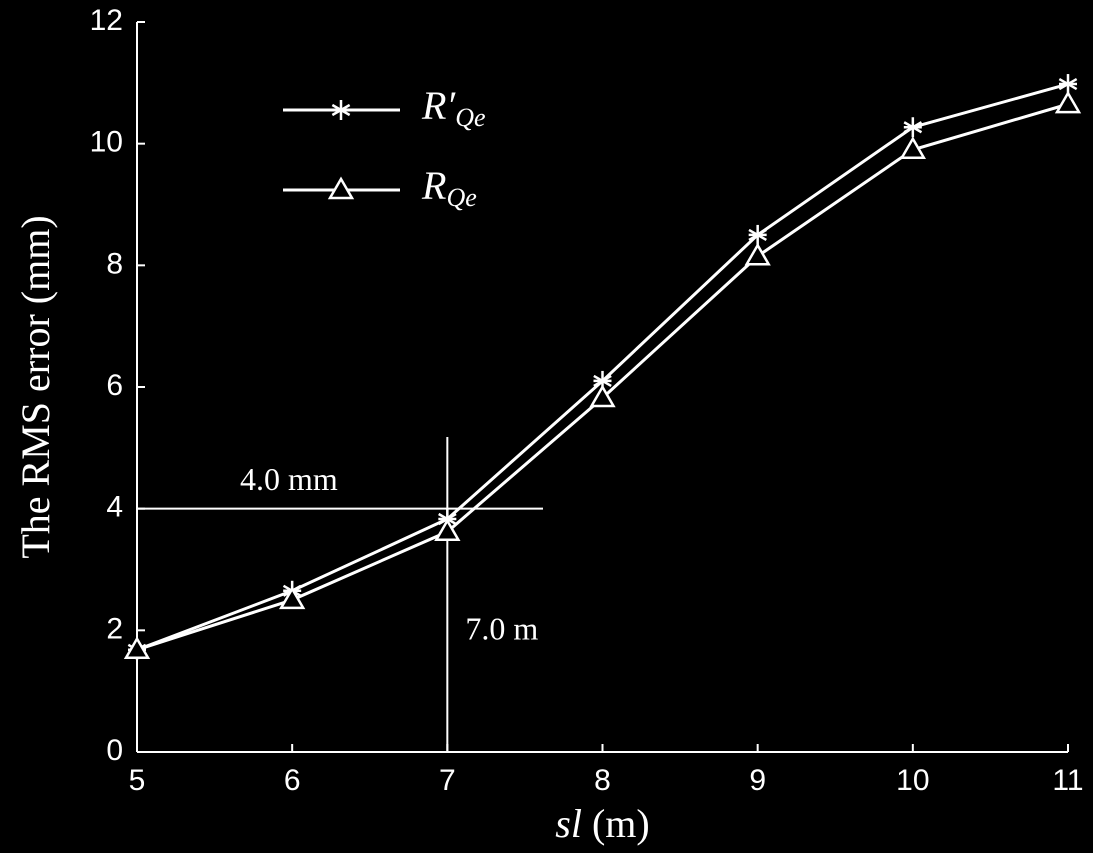 Image resolution: width=1093 pixels, height=853 pixels. I want to click on x-tick-label: 10, so click(912, 780).